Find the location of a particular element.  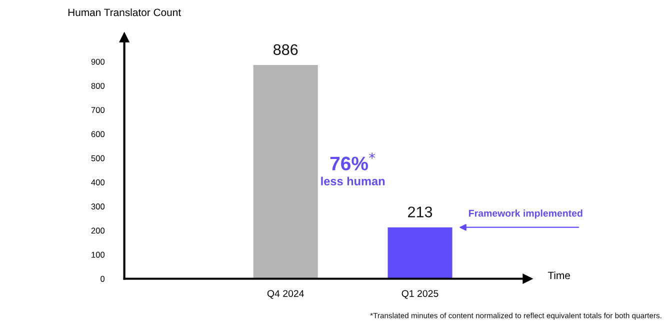

y-tick-label: 300 is located at coordinates (98, 207).